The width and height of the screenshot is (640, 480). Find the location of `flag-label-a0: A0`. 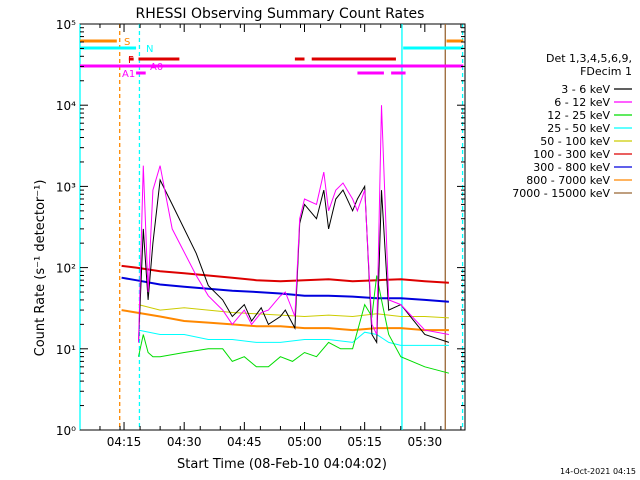

flag-label-a0: A0 is located at coordinates (156, 67).